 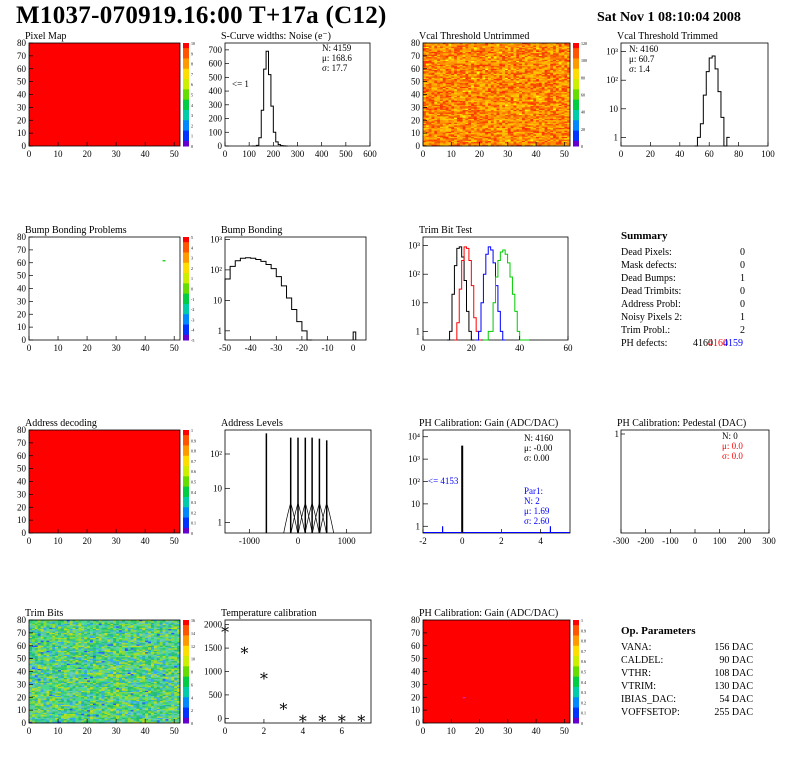 What do you see at coordinates (416, 504) in the screenshot?
I see `y-tick-label: 10` at bounding box center [416, 504].